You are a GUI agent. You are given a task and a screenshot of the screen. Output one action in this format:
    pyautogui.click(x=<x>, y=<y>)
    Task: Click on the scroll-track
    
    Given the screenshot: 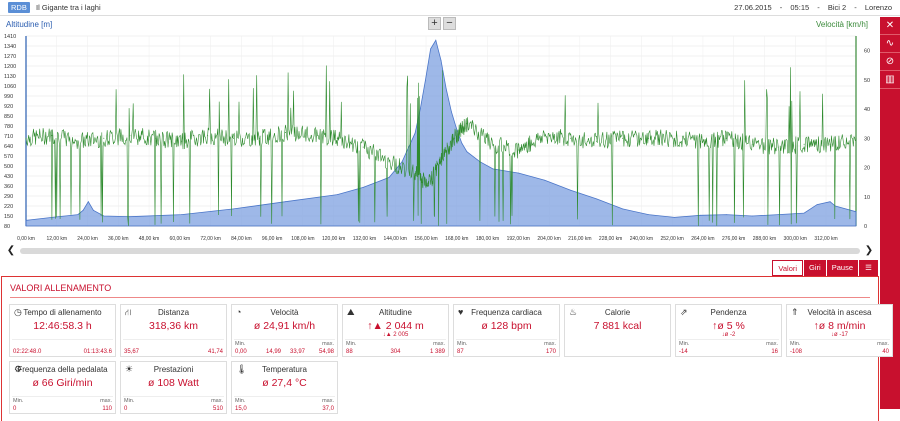 What is the action you would take?
    pyautogui.click(x=440, y=251)
    